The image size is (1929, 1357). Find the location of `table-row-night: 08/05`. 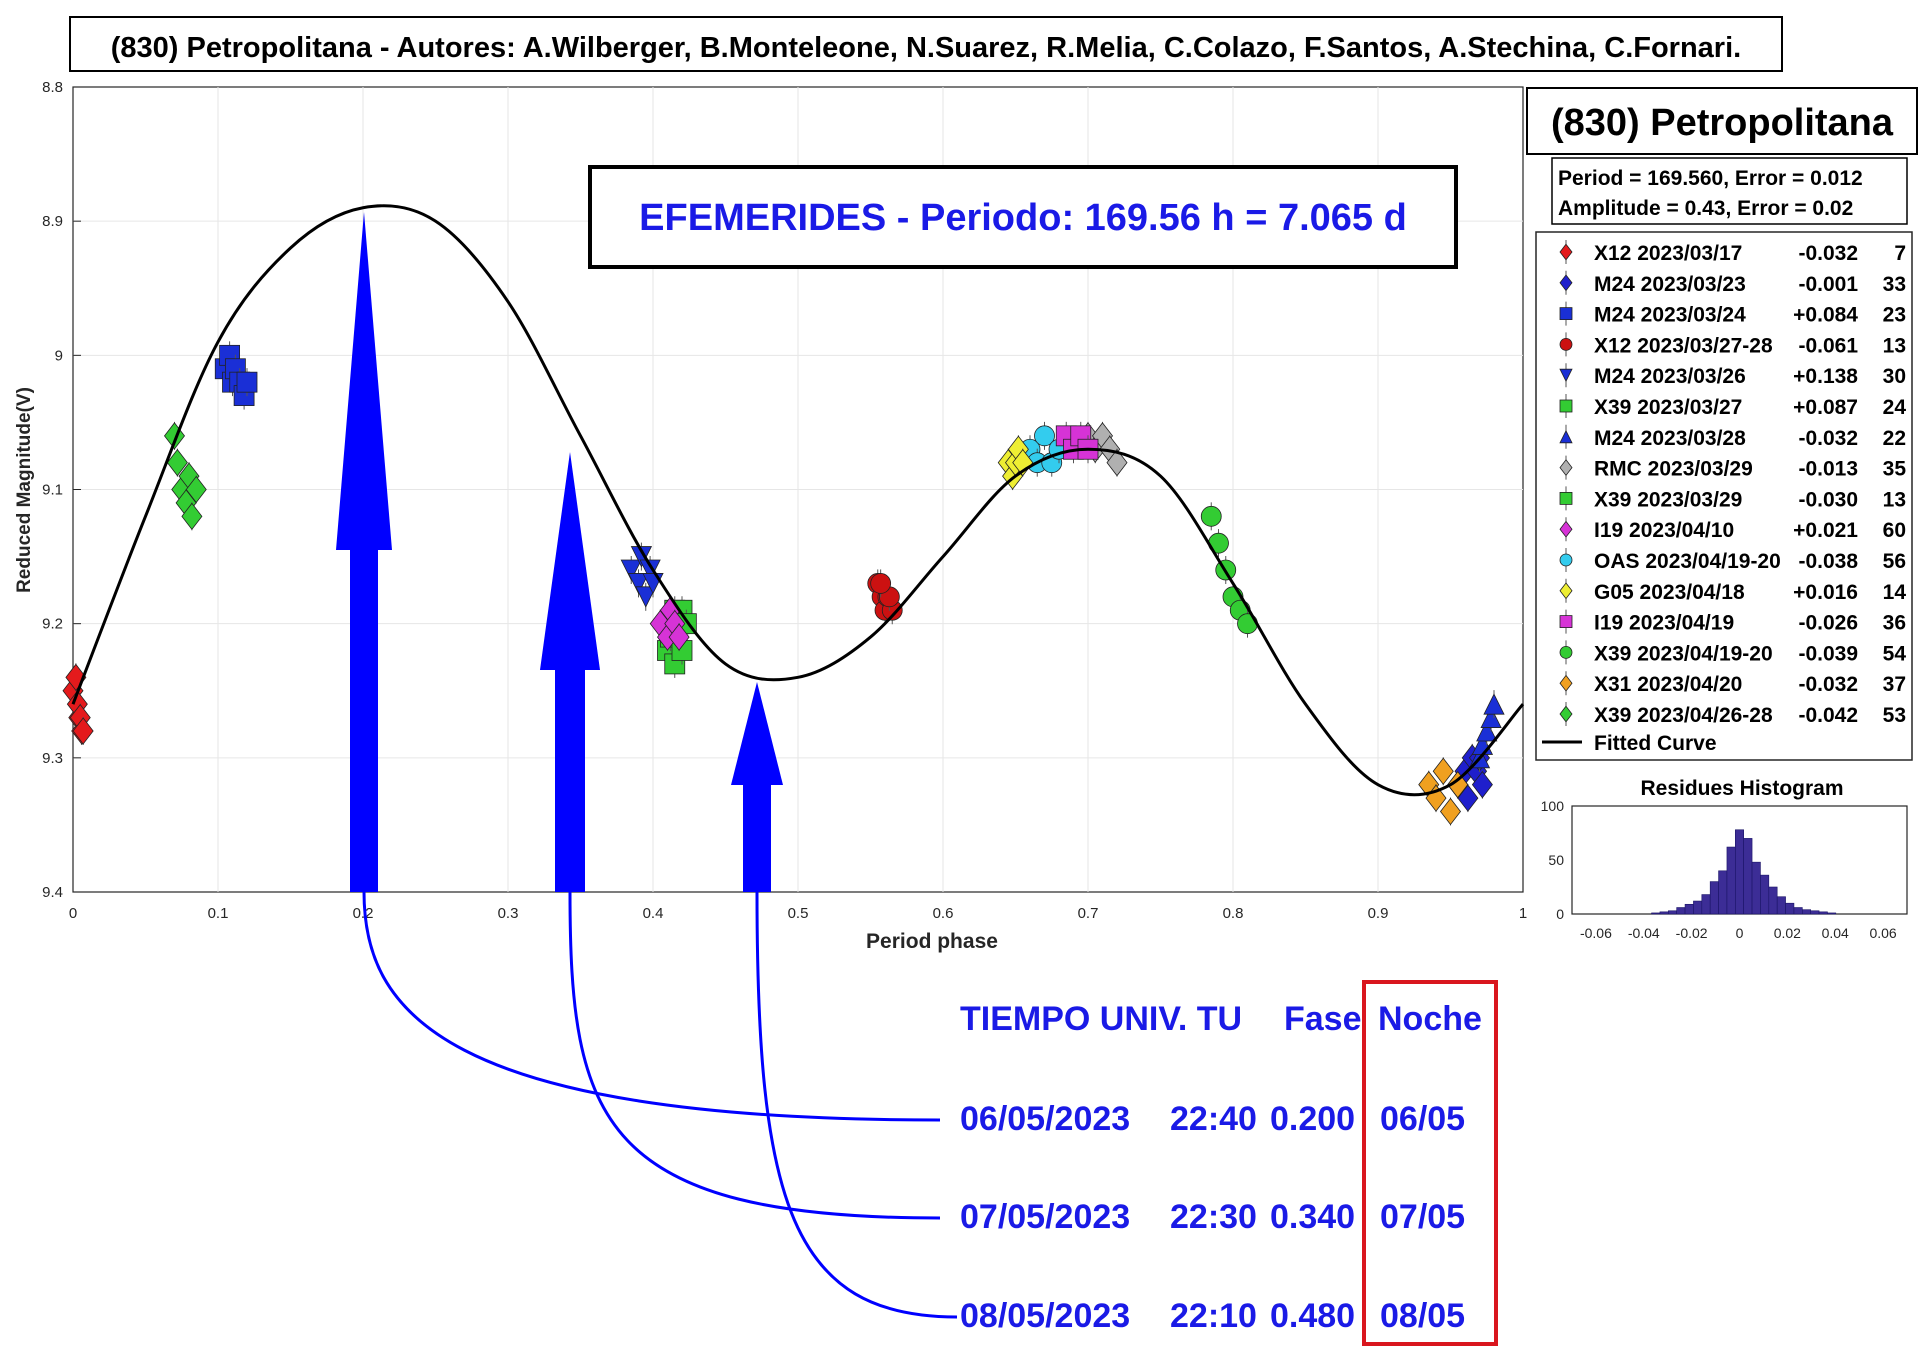

table-row-night: 08/05 is located at coordinates (1422, 1316).